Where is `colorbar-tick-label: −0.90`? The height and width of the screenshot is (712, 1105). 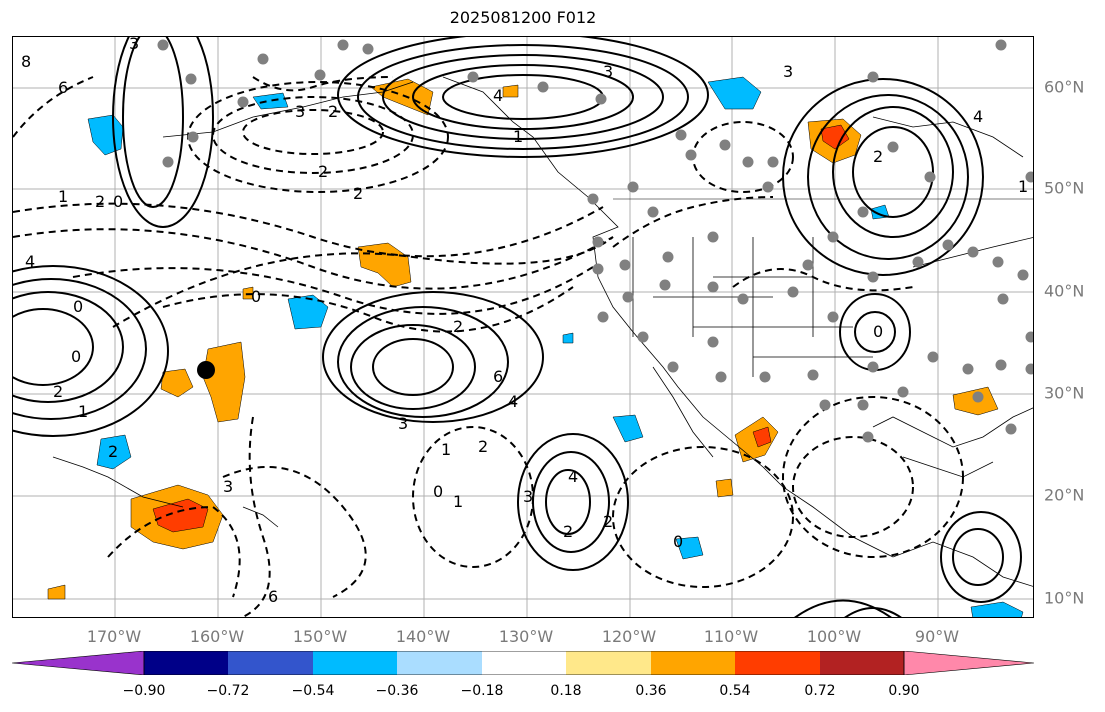 colorbar-tick-label: −0.90 is located at coordinates (144, 691).